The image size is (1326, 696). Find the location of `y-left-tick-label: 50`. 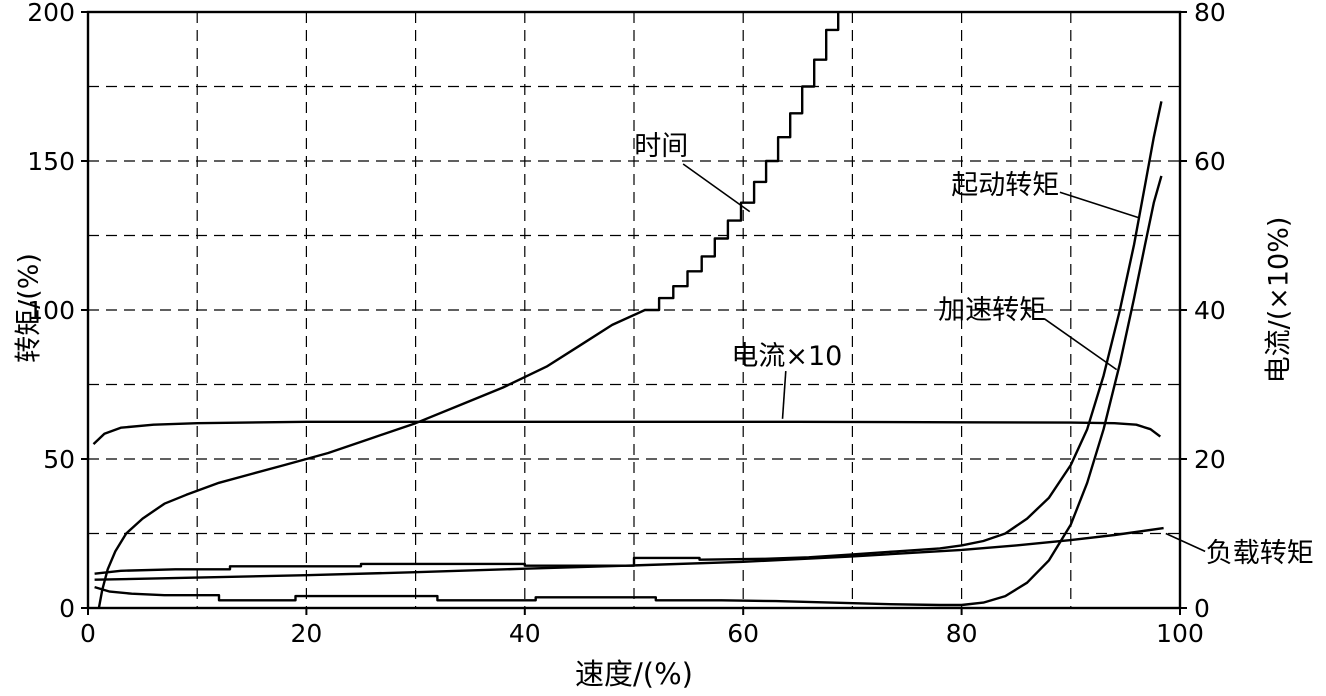

y-left-tick-label: 50 is located at coordinates (59, 459).